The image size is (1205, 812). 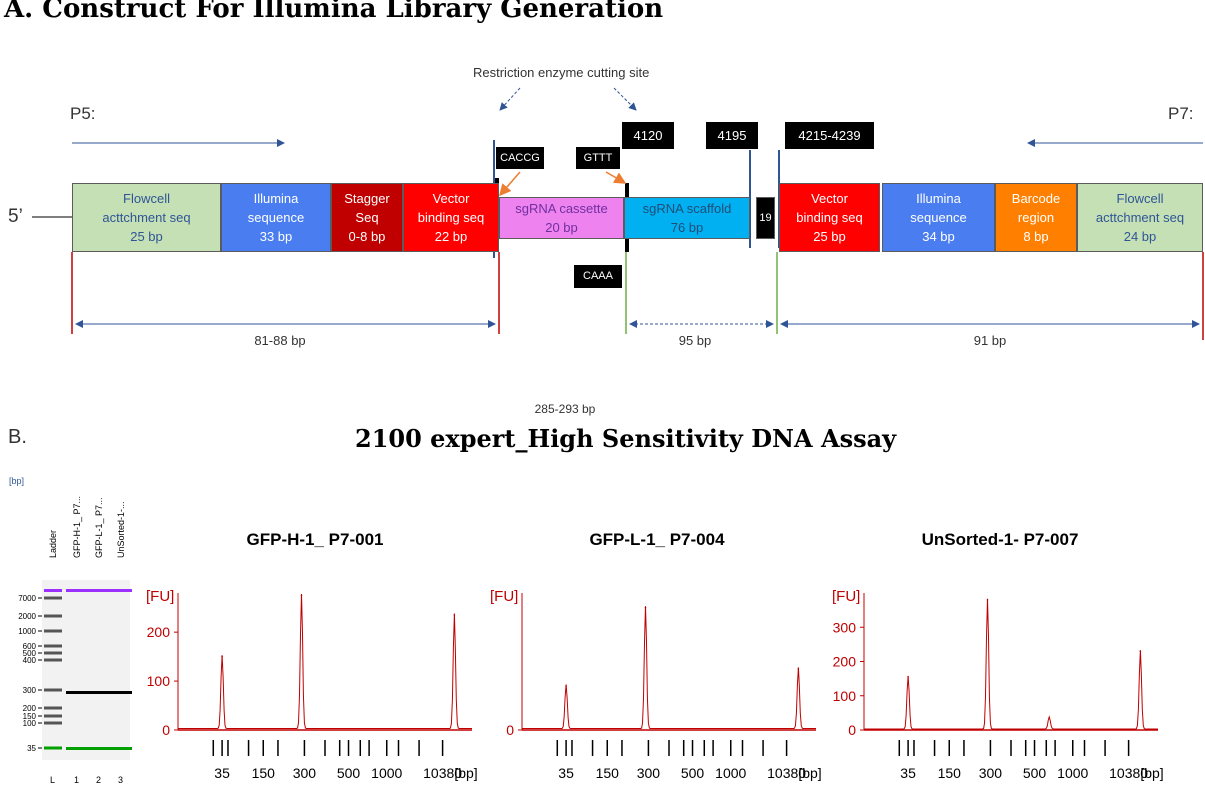 What do you see at coordinates (121, 780) in the screenshot?
I see `gel-lane-number: 3` at bounding box center [121, 780].